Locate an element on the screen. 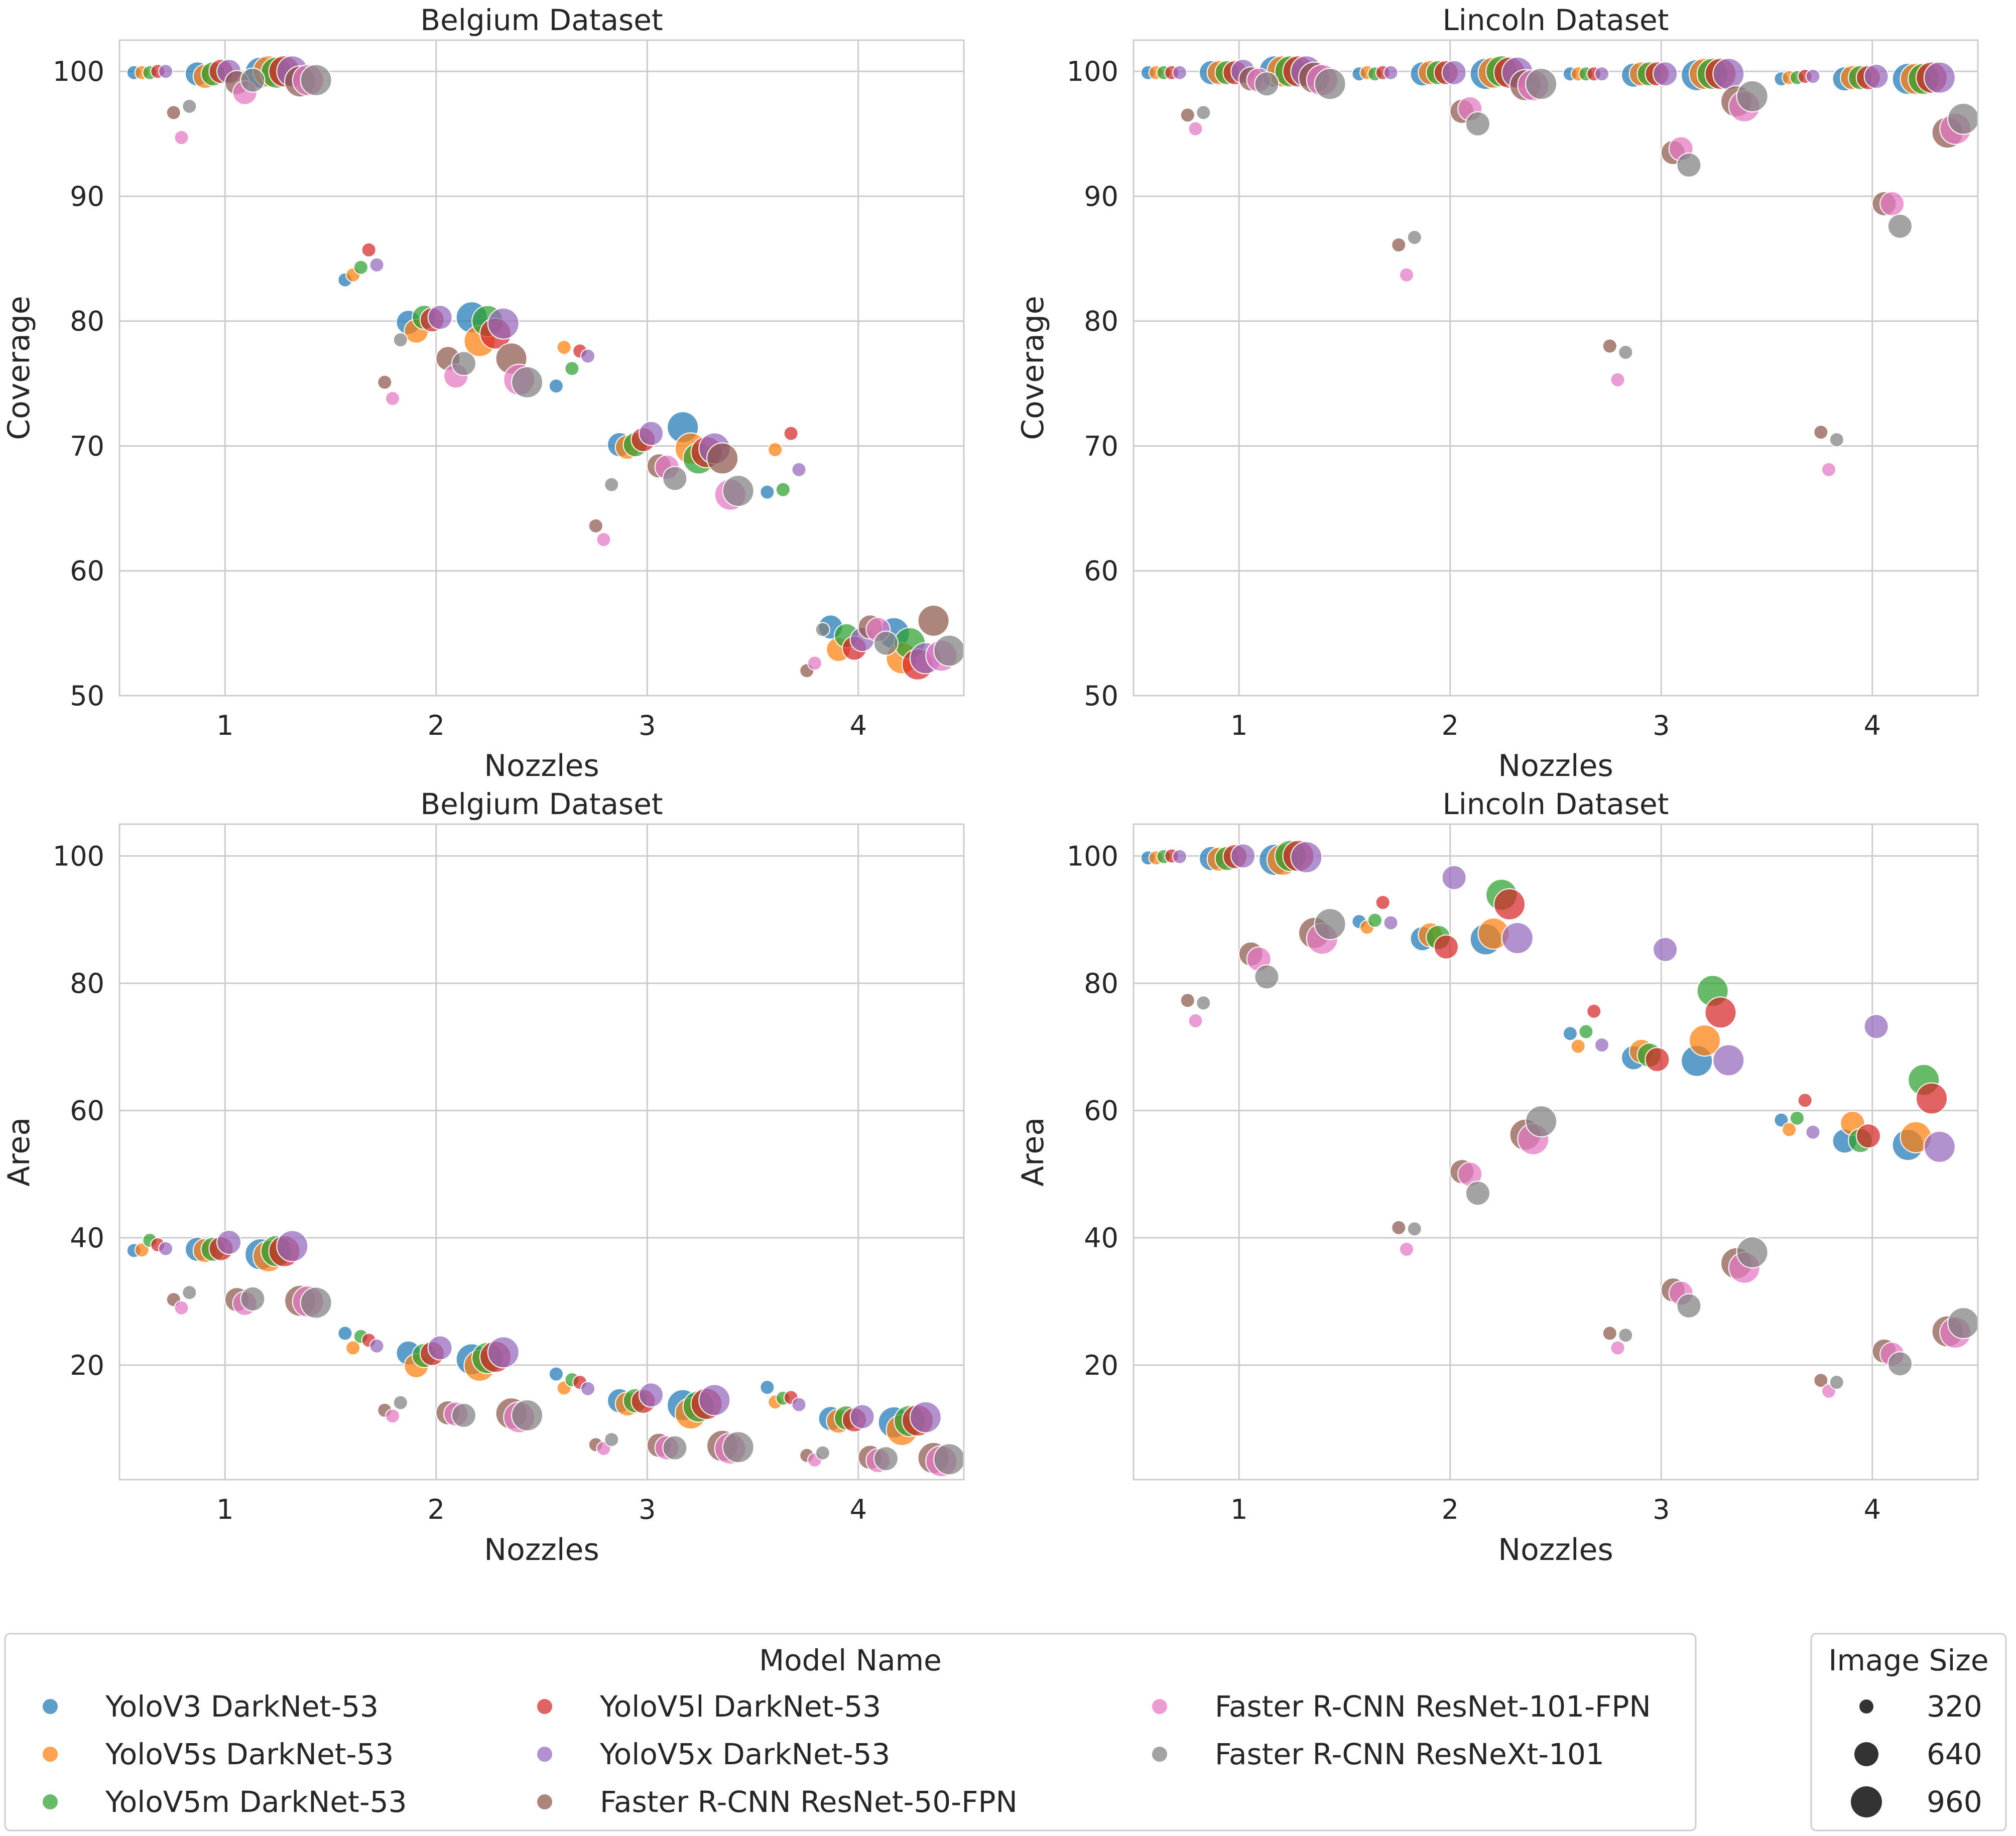 This screenshot has height=1836, width=2016. x-tick-label: 2 is located at coordinates (436, 1509).